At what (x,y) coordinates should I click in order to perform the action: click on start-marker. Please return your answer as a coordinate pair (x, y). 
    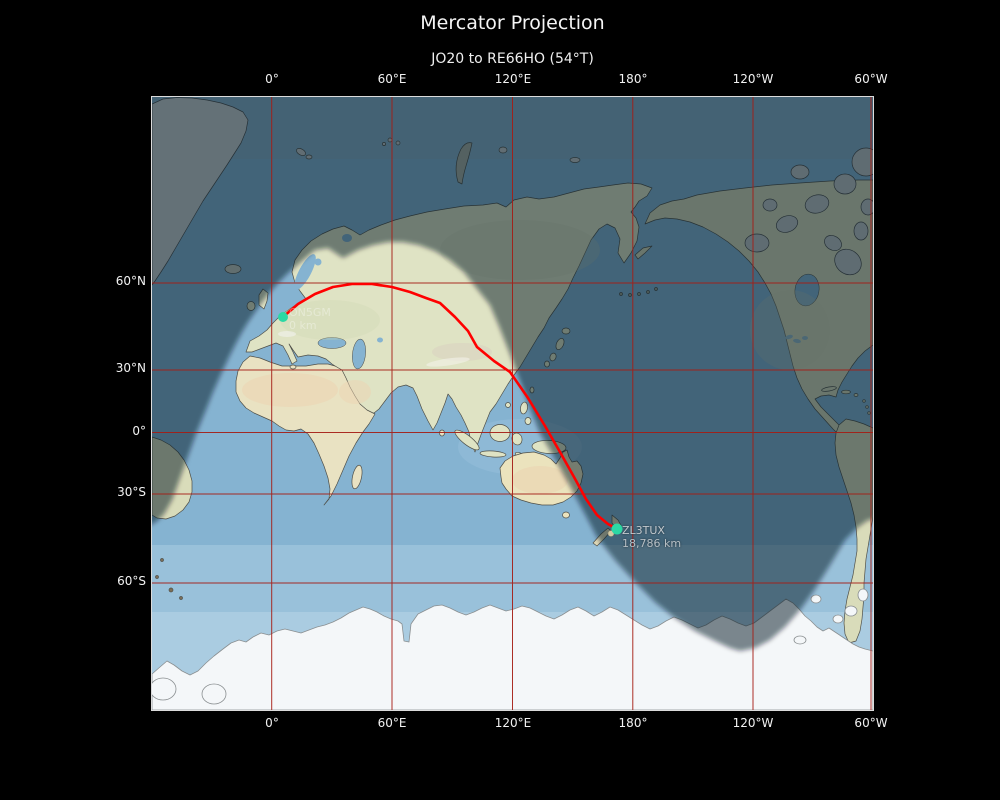
    Looking at the image, I should click on (283, 317).